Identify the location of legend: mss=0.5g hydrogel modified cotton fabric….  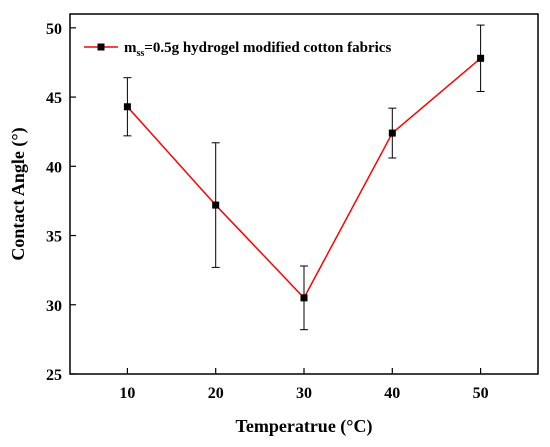
(237, 49).